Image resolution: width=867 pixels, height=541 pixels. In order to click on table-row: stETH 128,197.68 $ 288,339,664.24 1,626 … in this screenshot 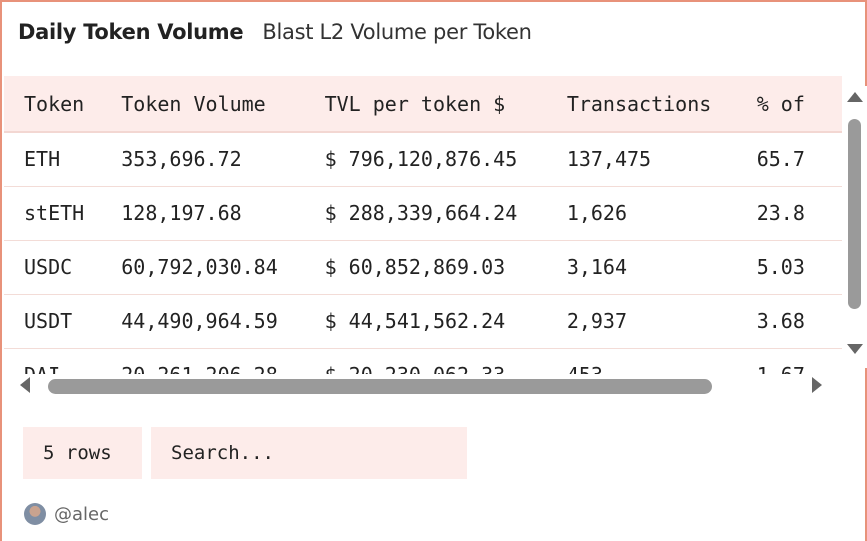, I will do `click(423, 213)`.